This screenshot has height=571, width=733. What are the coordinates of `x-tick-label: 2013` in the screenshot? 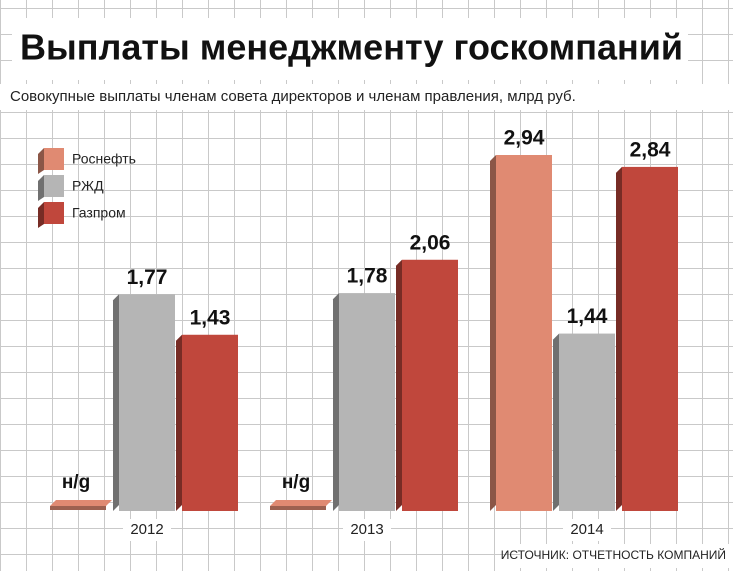 It's located at (366, 529).